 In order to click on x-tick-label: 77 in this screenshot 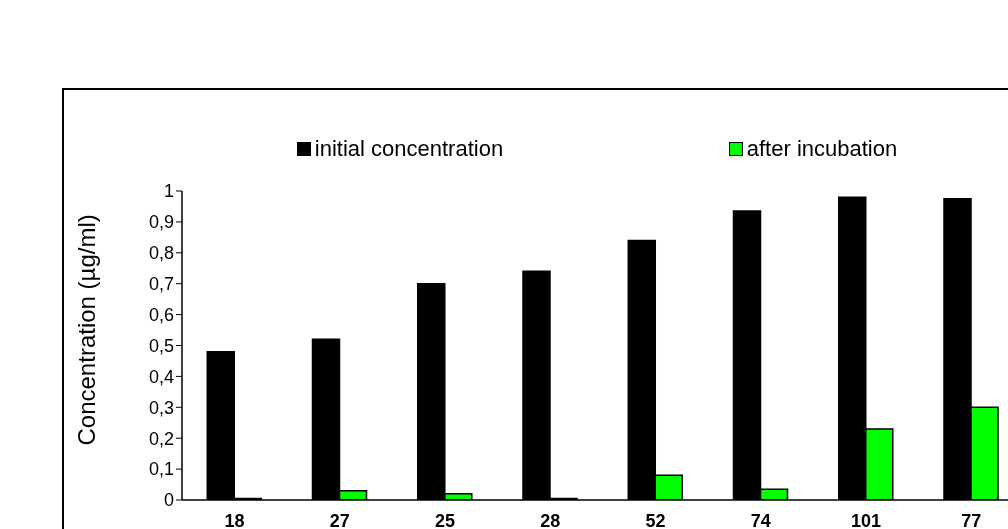, I will do `click(971, 519)`.